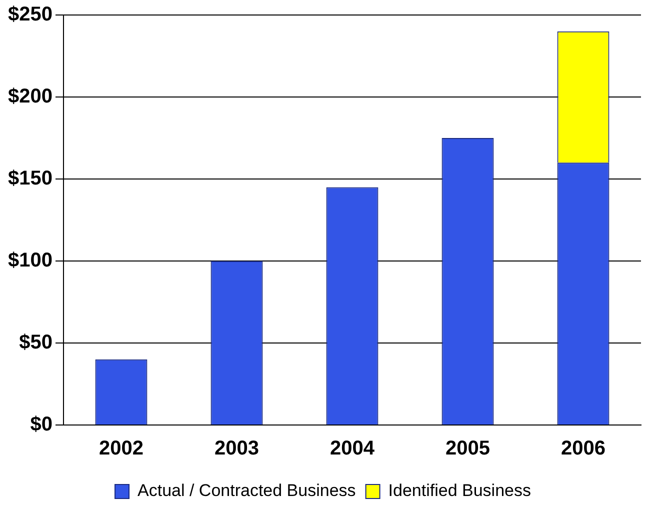 The height and width of the screenshot is (515, 666). I want to click on y-tick-label: $0, so click(41, 425).